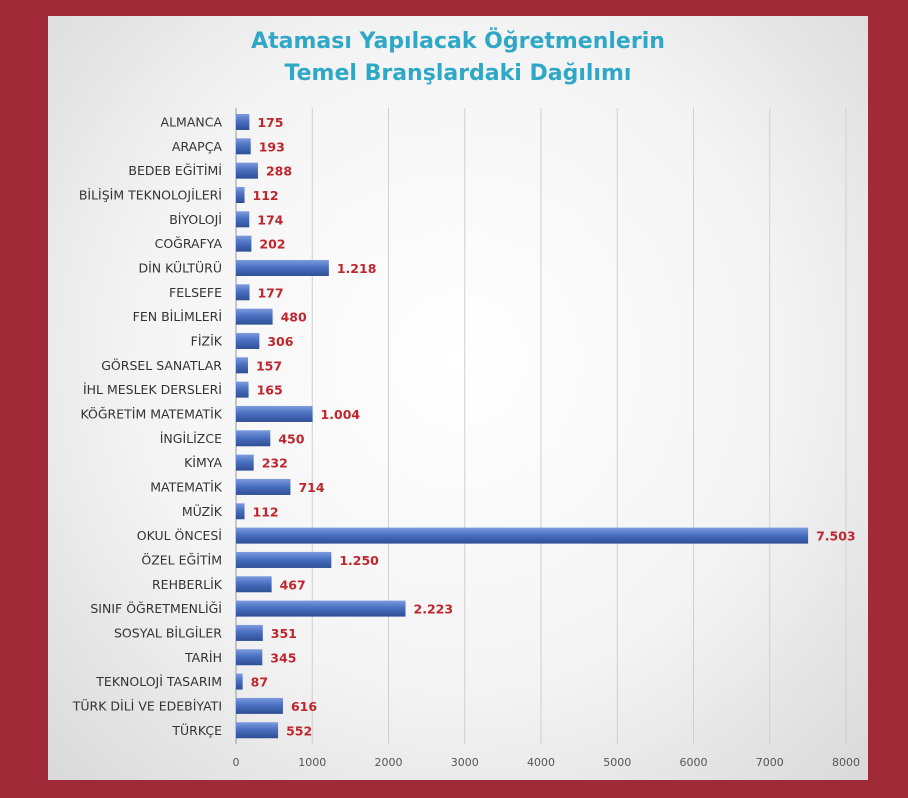 This screenshot has width=908, height=798. Describe the element at coordinates (236, 762) in the screenshot. I see `x-tick-label: 0` at that location.